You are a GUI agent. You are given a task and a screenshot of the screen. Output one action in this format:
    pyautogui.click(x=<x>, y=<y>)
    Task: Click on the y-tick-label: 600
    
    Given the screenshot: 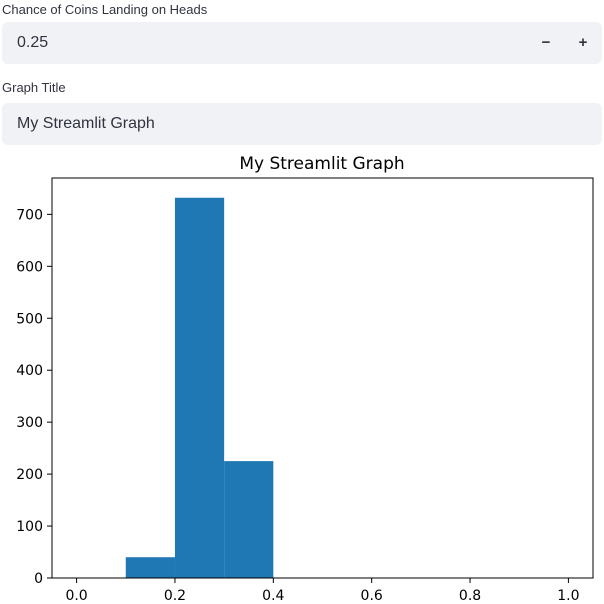 What is the action you would take?
    pyautogui.click(x=29, y=267)
    